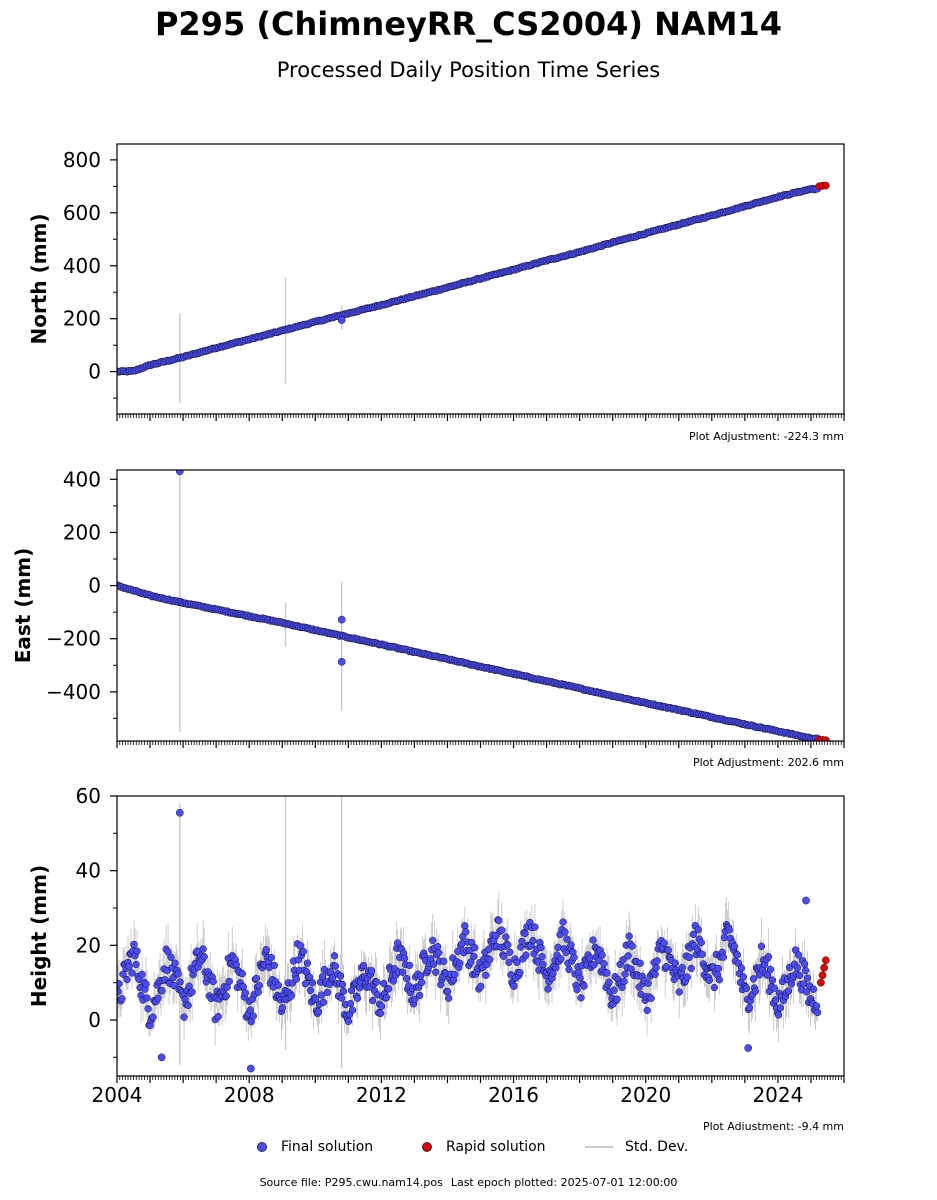  What do you see at coordinates (82, 479) in the screenshot?
I see `y-tick-label: 400` at bounding box center [82, 479].